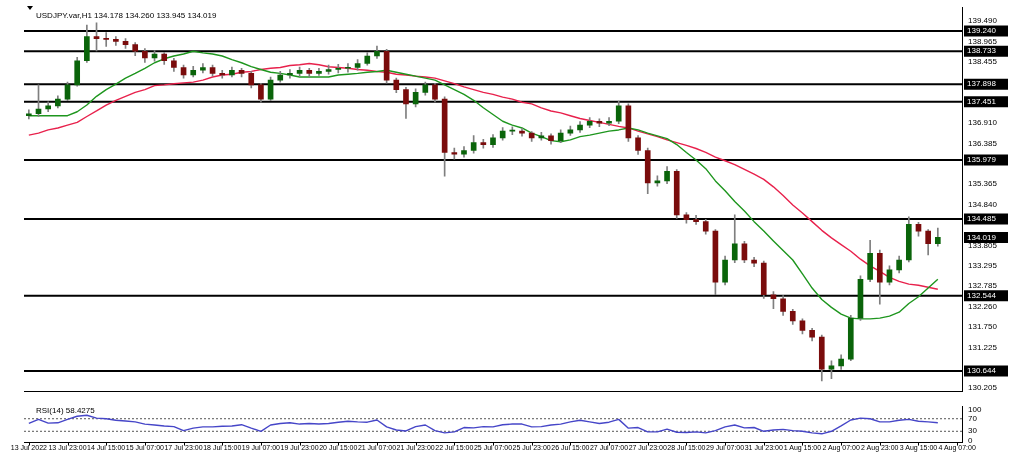  I want to click on y-tick-label: 131.225, so click(983, 348).